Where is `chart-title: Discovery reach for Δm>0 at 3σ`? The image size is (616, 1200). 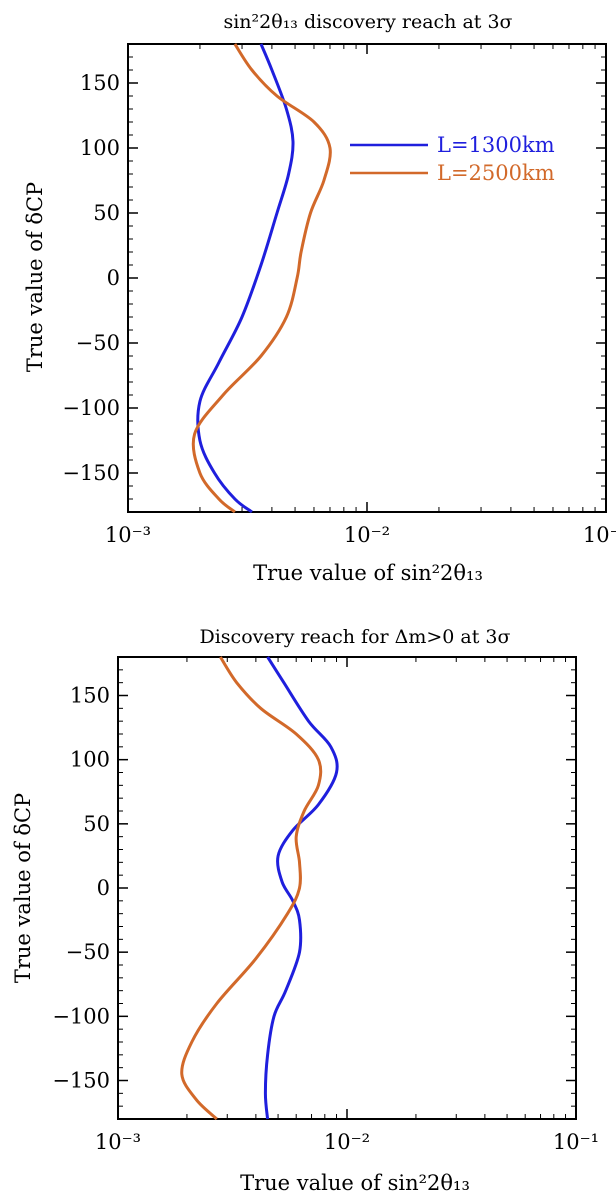 chart-title: Discovery reach for Δm>0 at 3σ is located at coordinates (355, 637).